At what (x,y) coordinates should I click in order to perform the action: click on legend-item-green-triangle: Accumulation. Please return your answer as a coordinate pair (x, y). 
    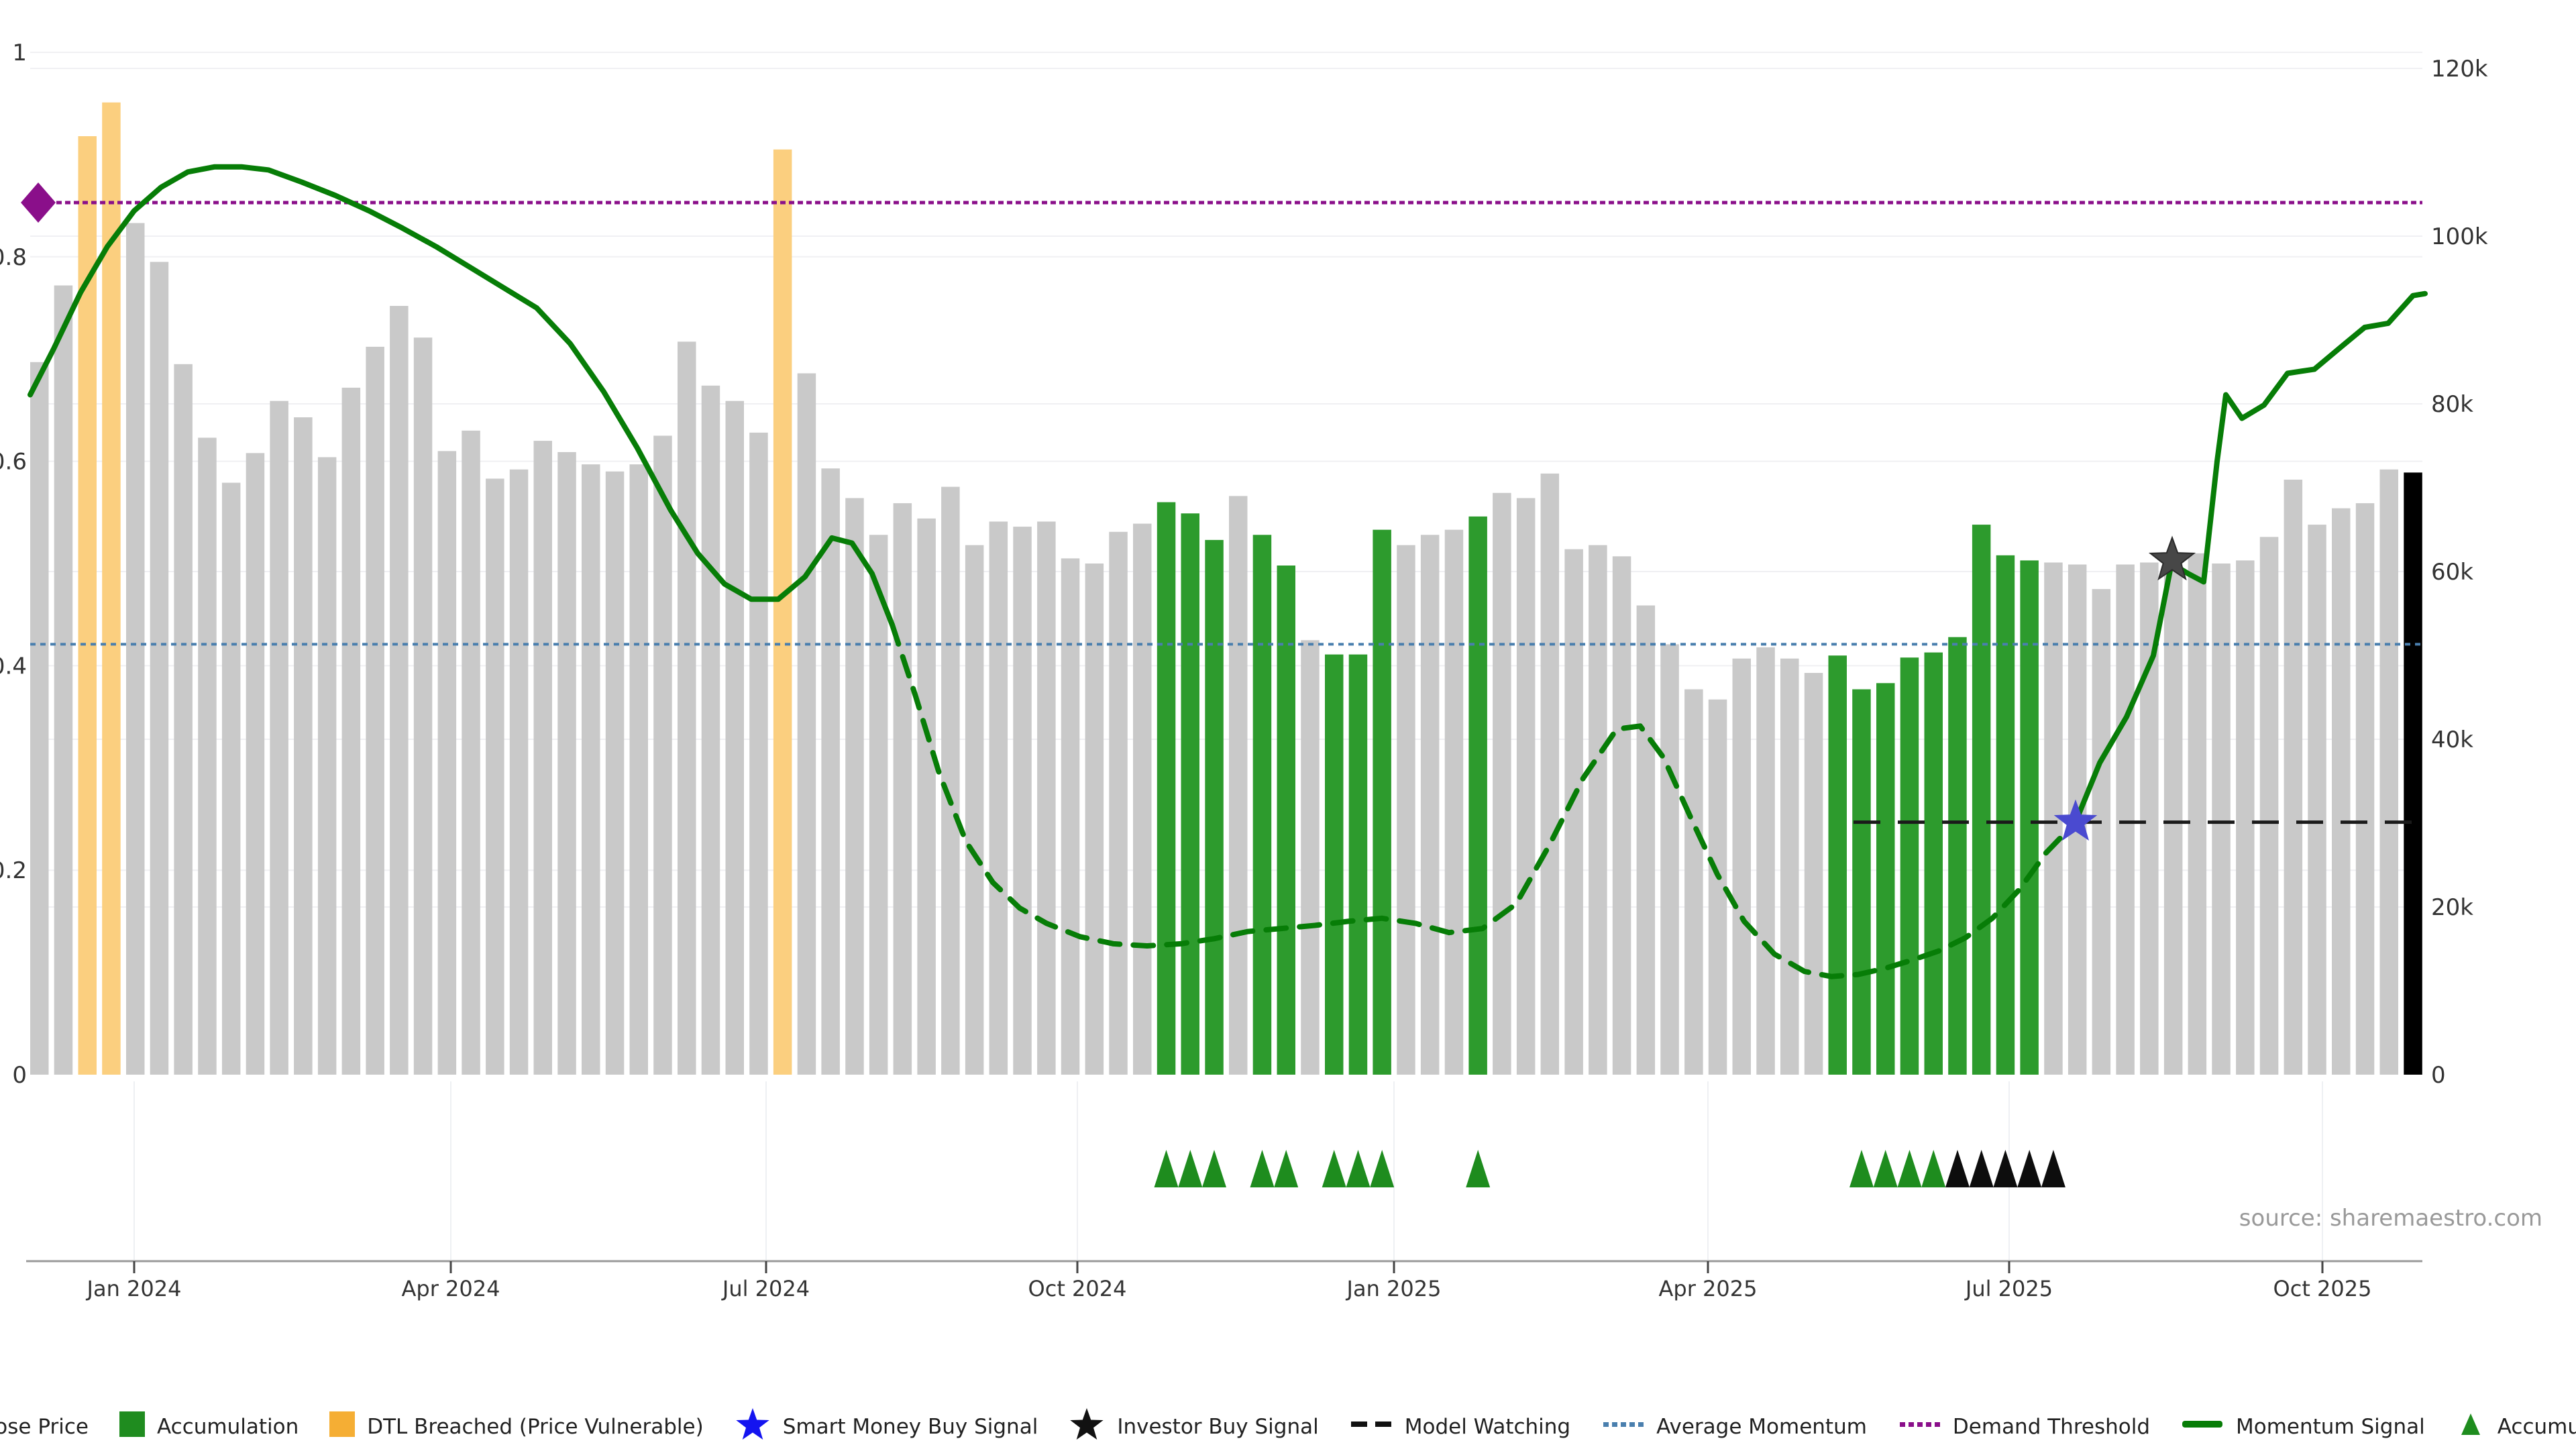
    Looking at the image, I should click on (2516, 1426).